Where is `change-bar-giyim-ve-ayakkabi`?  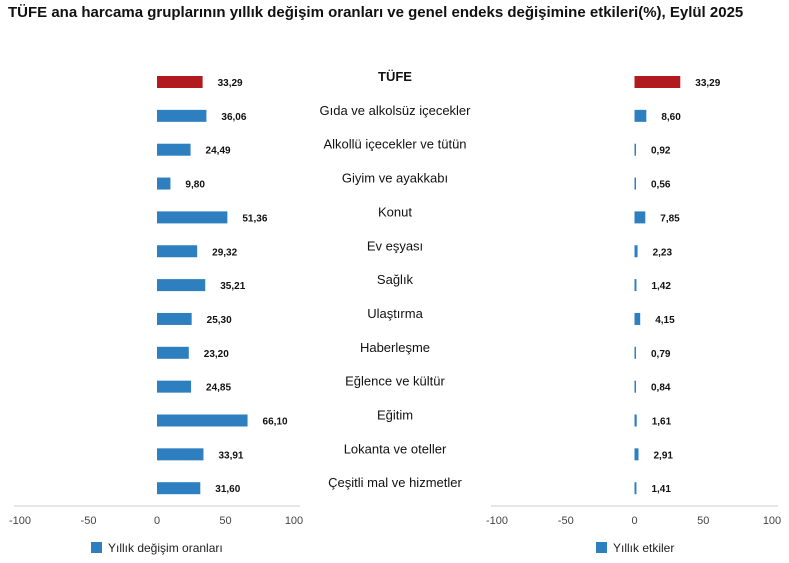
change-bar-giyim-ve-ayakkabi is located at coordinates (164, 183).